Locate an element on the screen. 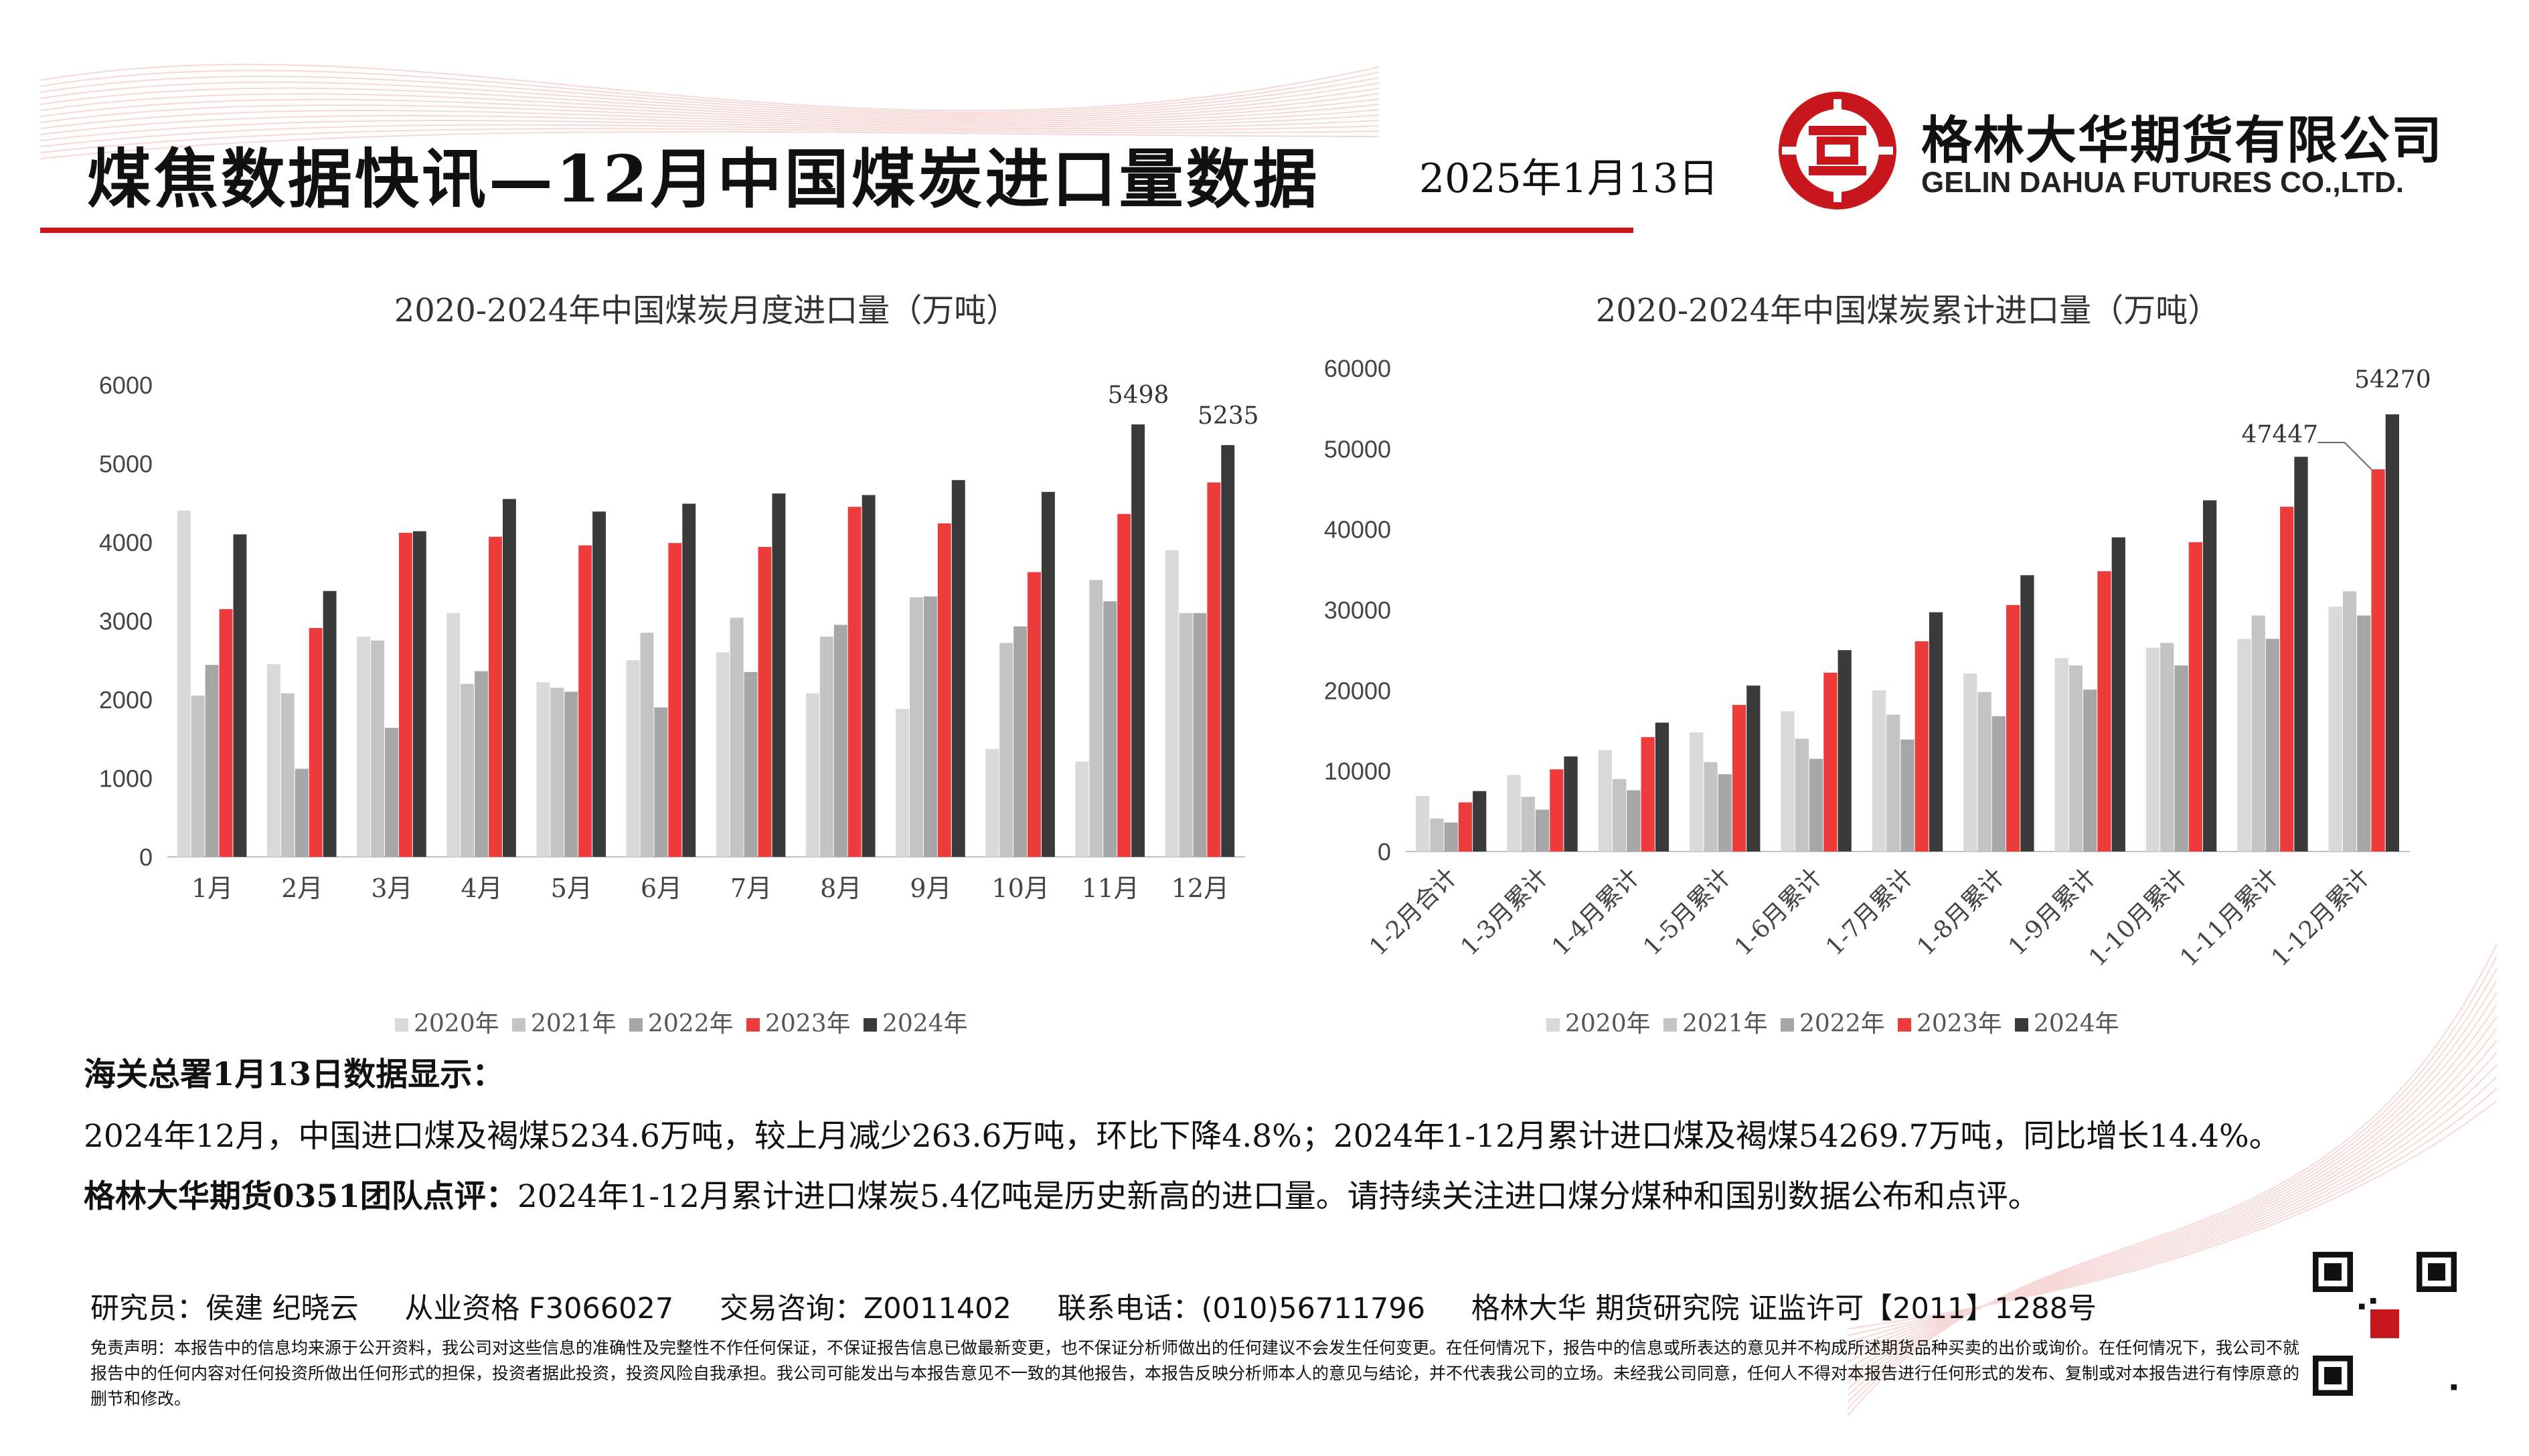 Image resolution: width=2529 pixels, height=1456 pixels. bar-2020年-6月 is located at coordinates (633, 758).